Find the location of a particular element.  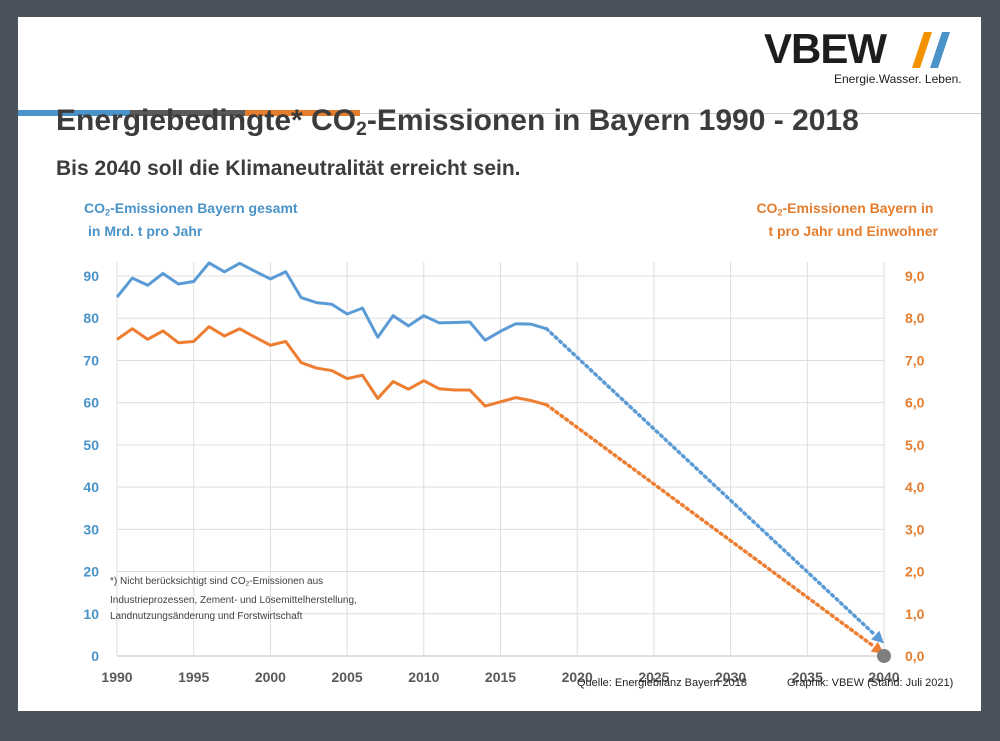

x-tick-label: 1990 is located at coordinates (116, 677).